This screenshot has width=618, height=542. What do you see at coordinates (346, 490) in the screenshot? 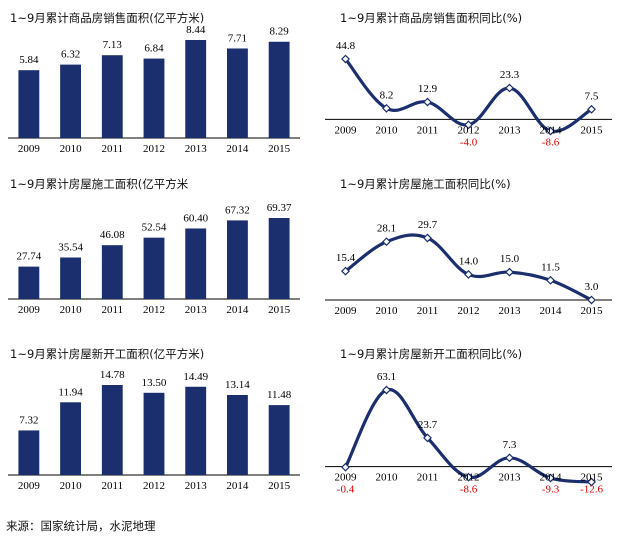
I see `data-label: -0.4` at bounding box center [346, 490].